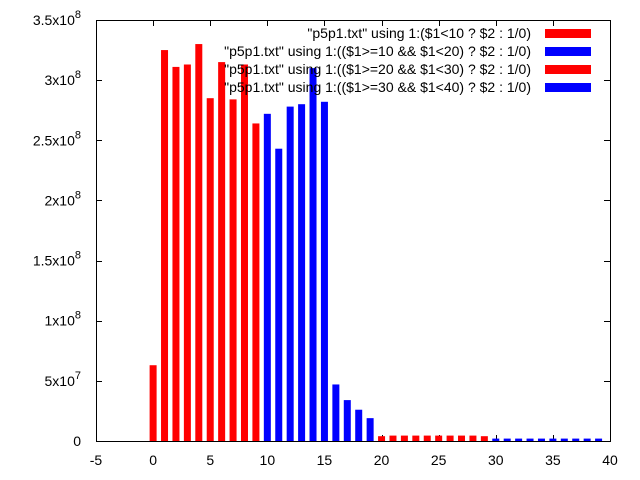  Describe the element at coordinates (54, 261) in the screenshot. I see `y-tick-mantissa: 1.5x10` at that location.